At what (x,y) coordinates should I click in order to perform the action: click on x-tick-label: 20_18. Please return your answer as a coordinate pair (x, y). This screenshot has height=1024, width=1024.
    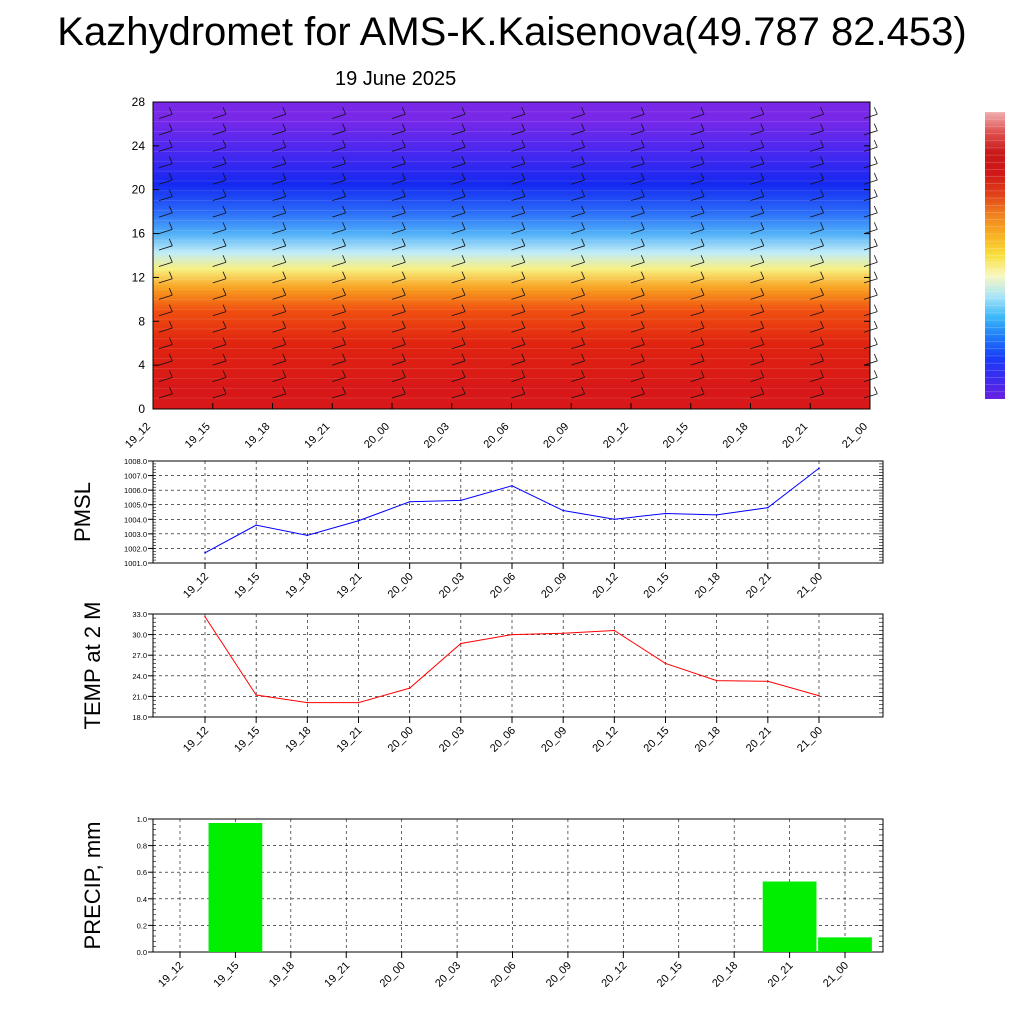
    Looking at the image, I should click on (736, 436).